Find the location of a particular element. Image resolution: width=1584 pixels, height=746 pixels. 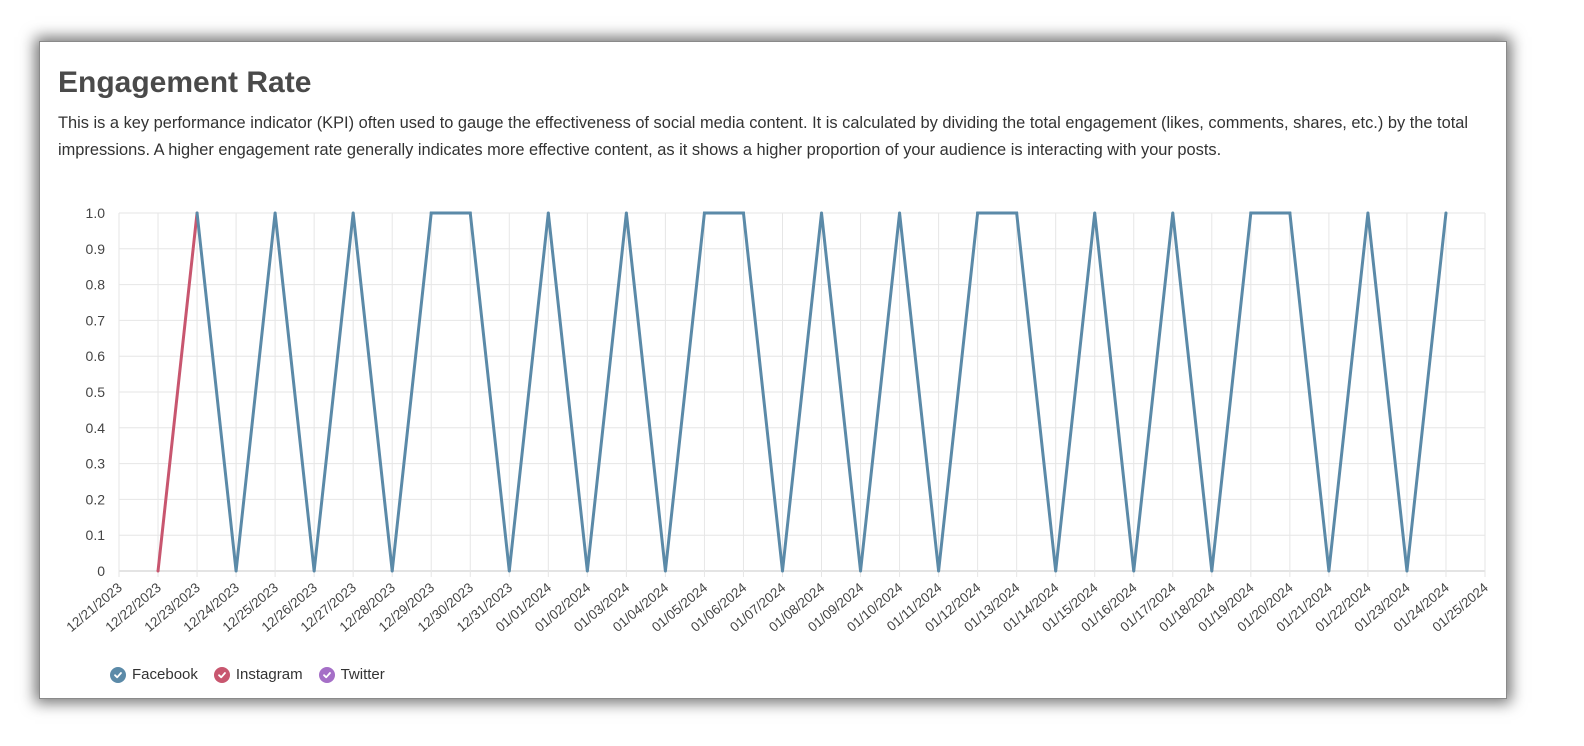

y-tick-label: 0.1 is located at coordinates (96, 535).